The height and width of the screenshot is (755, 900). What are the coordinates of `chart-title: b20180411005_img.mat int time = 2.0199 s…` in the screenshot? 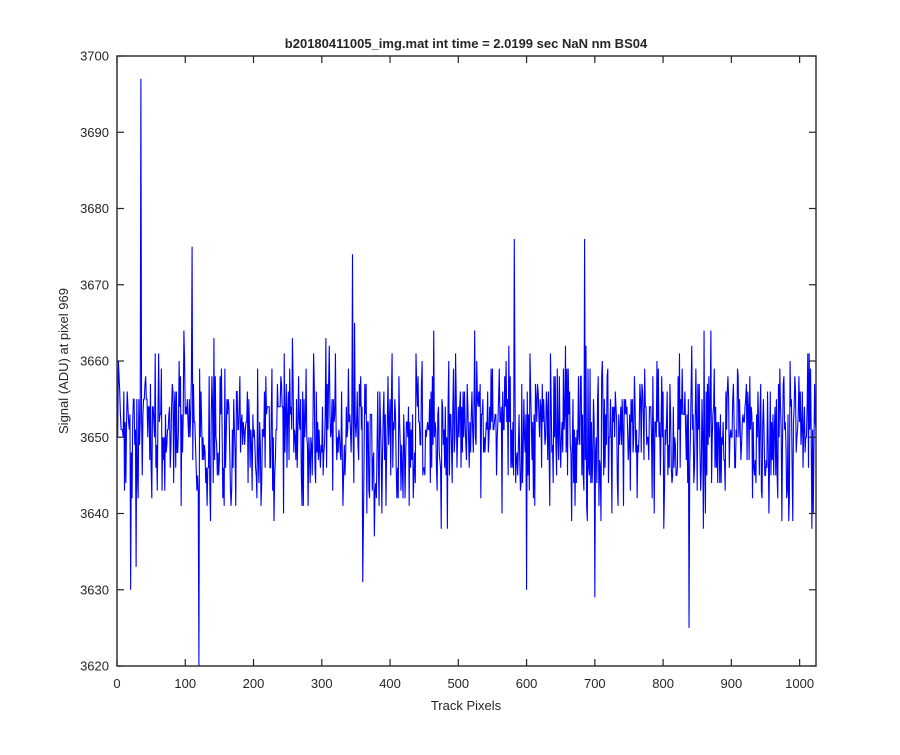 It's located at (466, 43).